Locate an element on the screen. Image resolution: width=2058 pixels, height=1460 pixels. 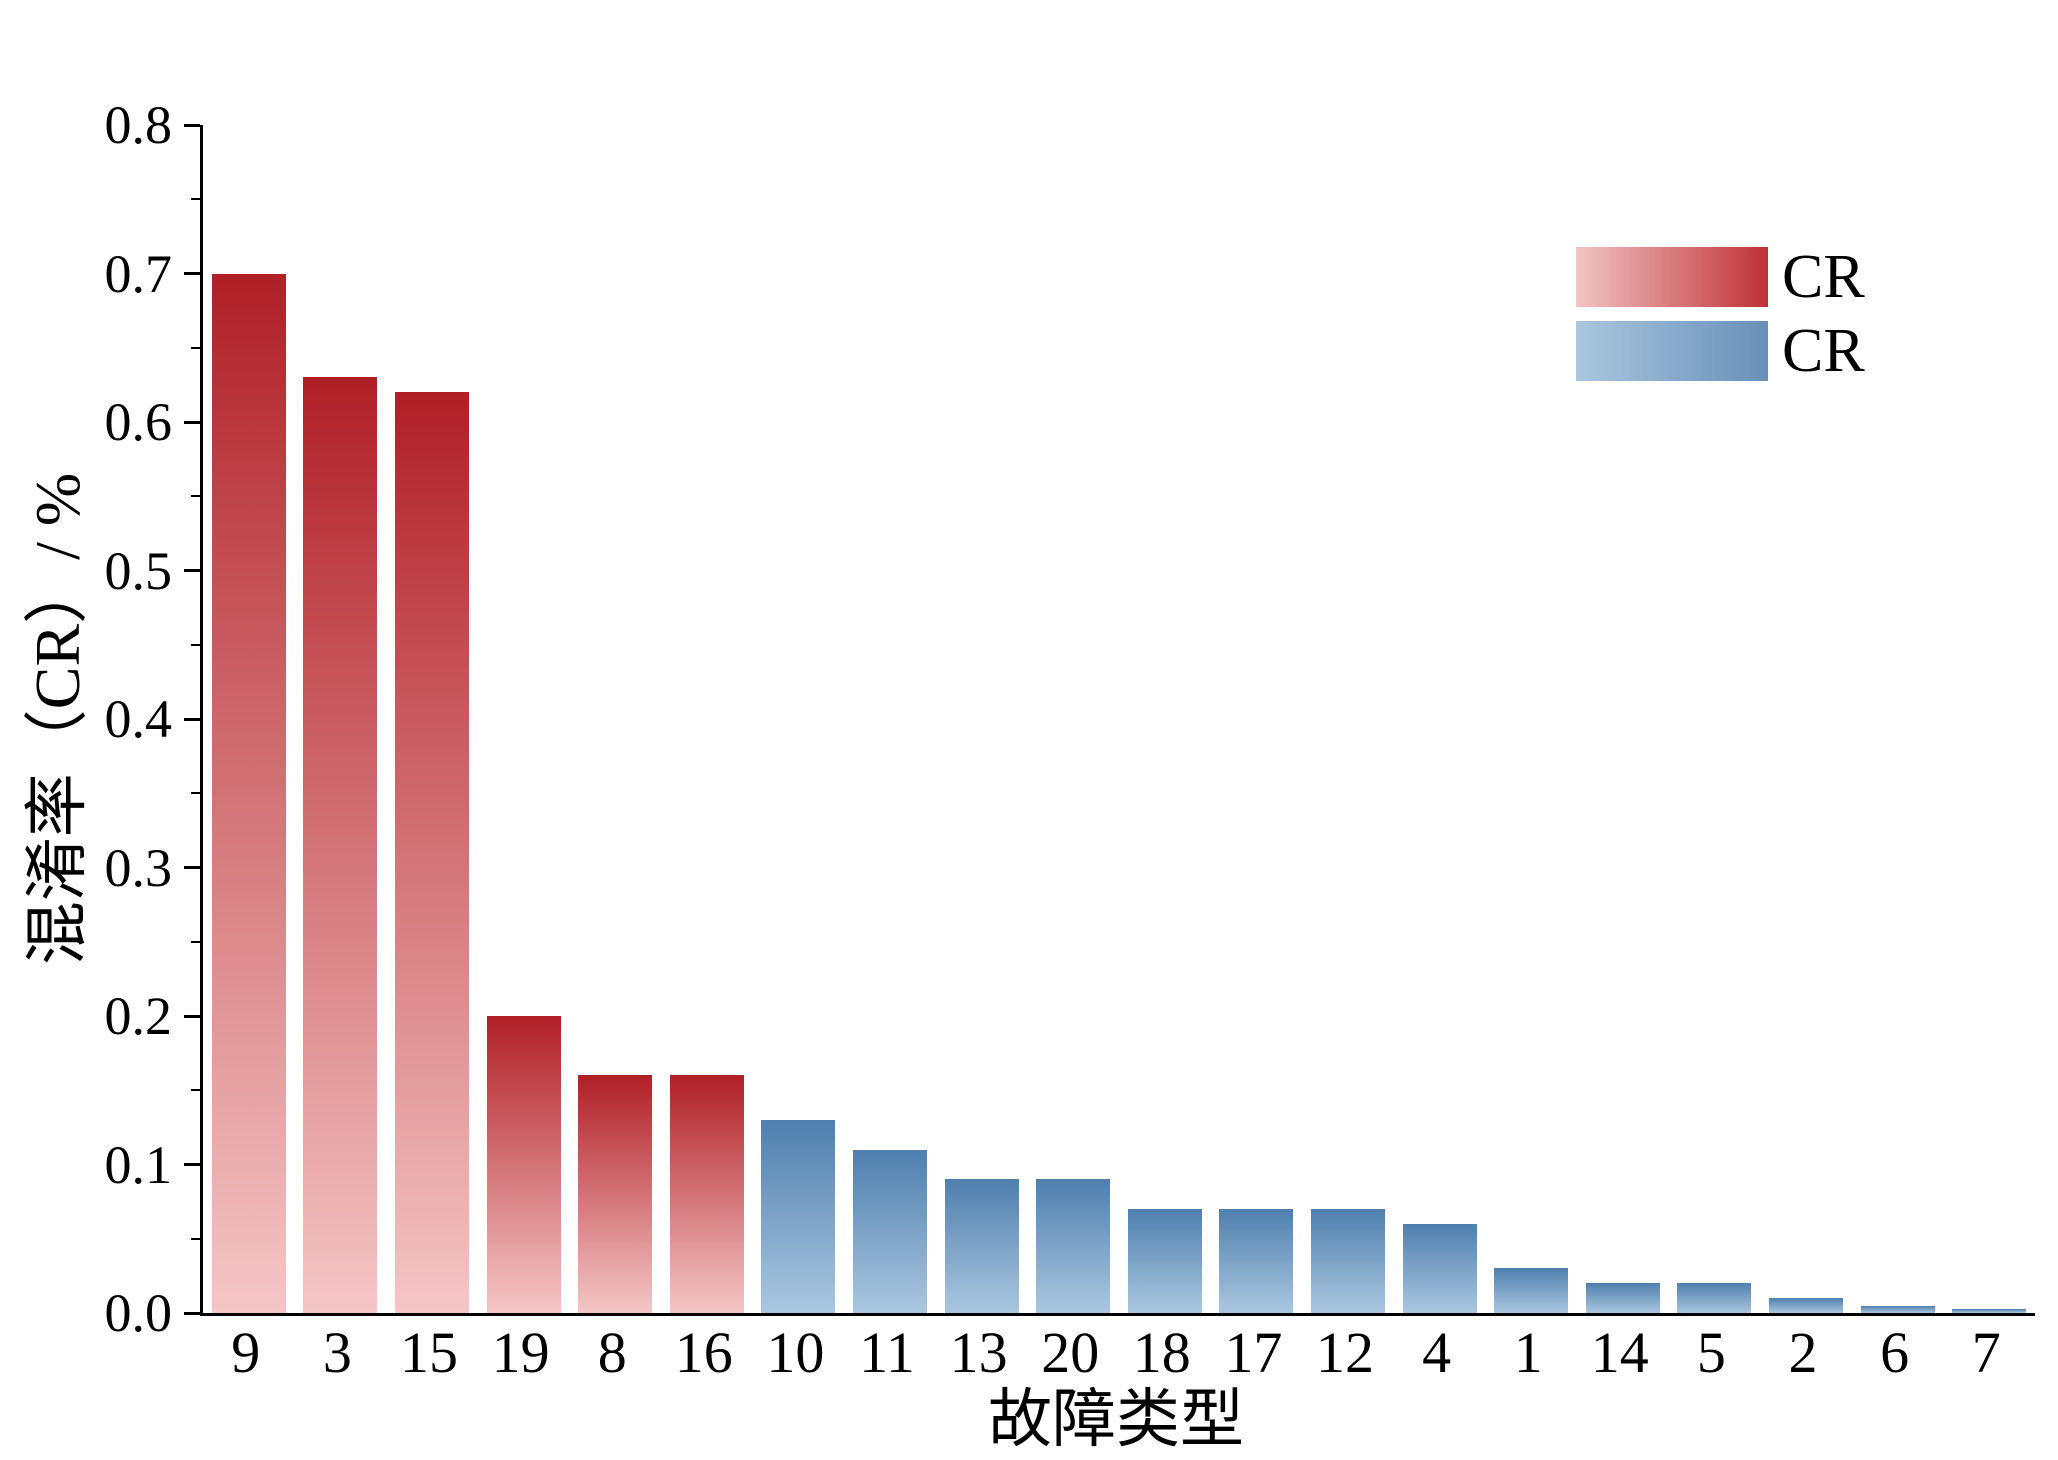
x-tick-label-14: 14 is located at coordinates (1619, 1352).